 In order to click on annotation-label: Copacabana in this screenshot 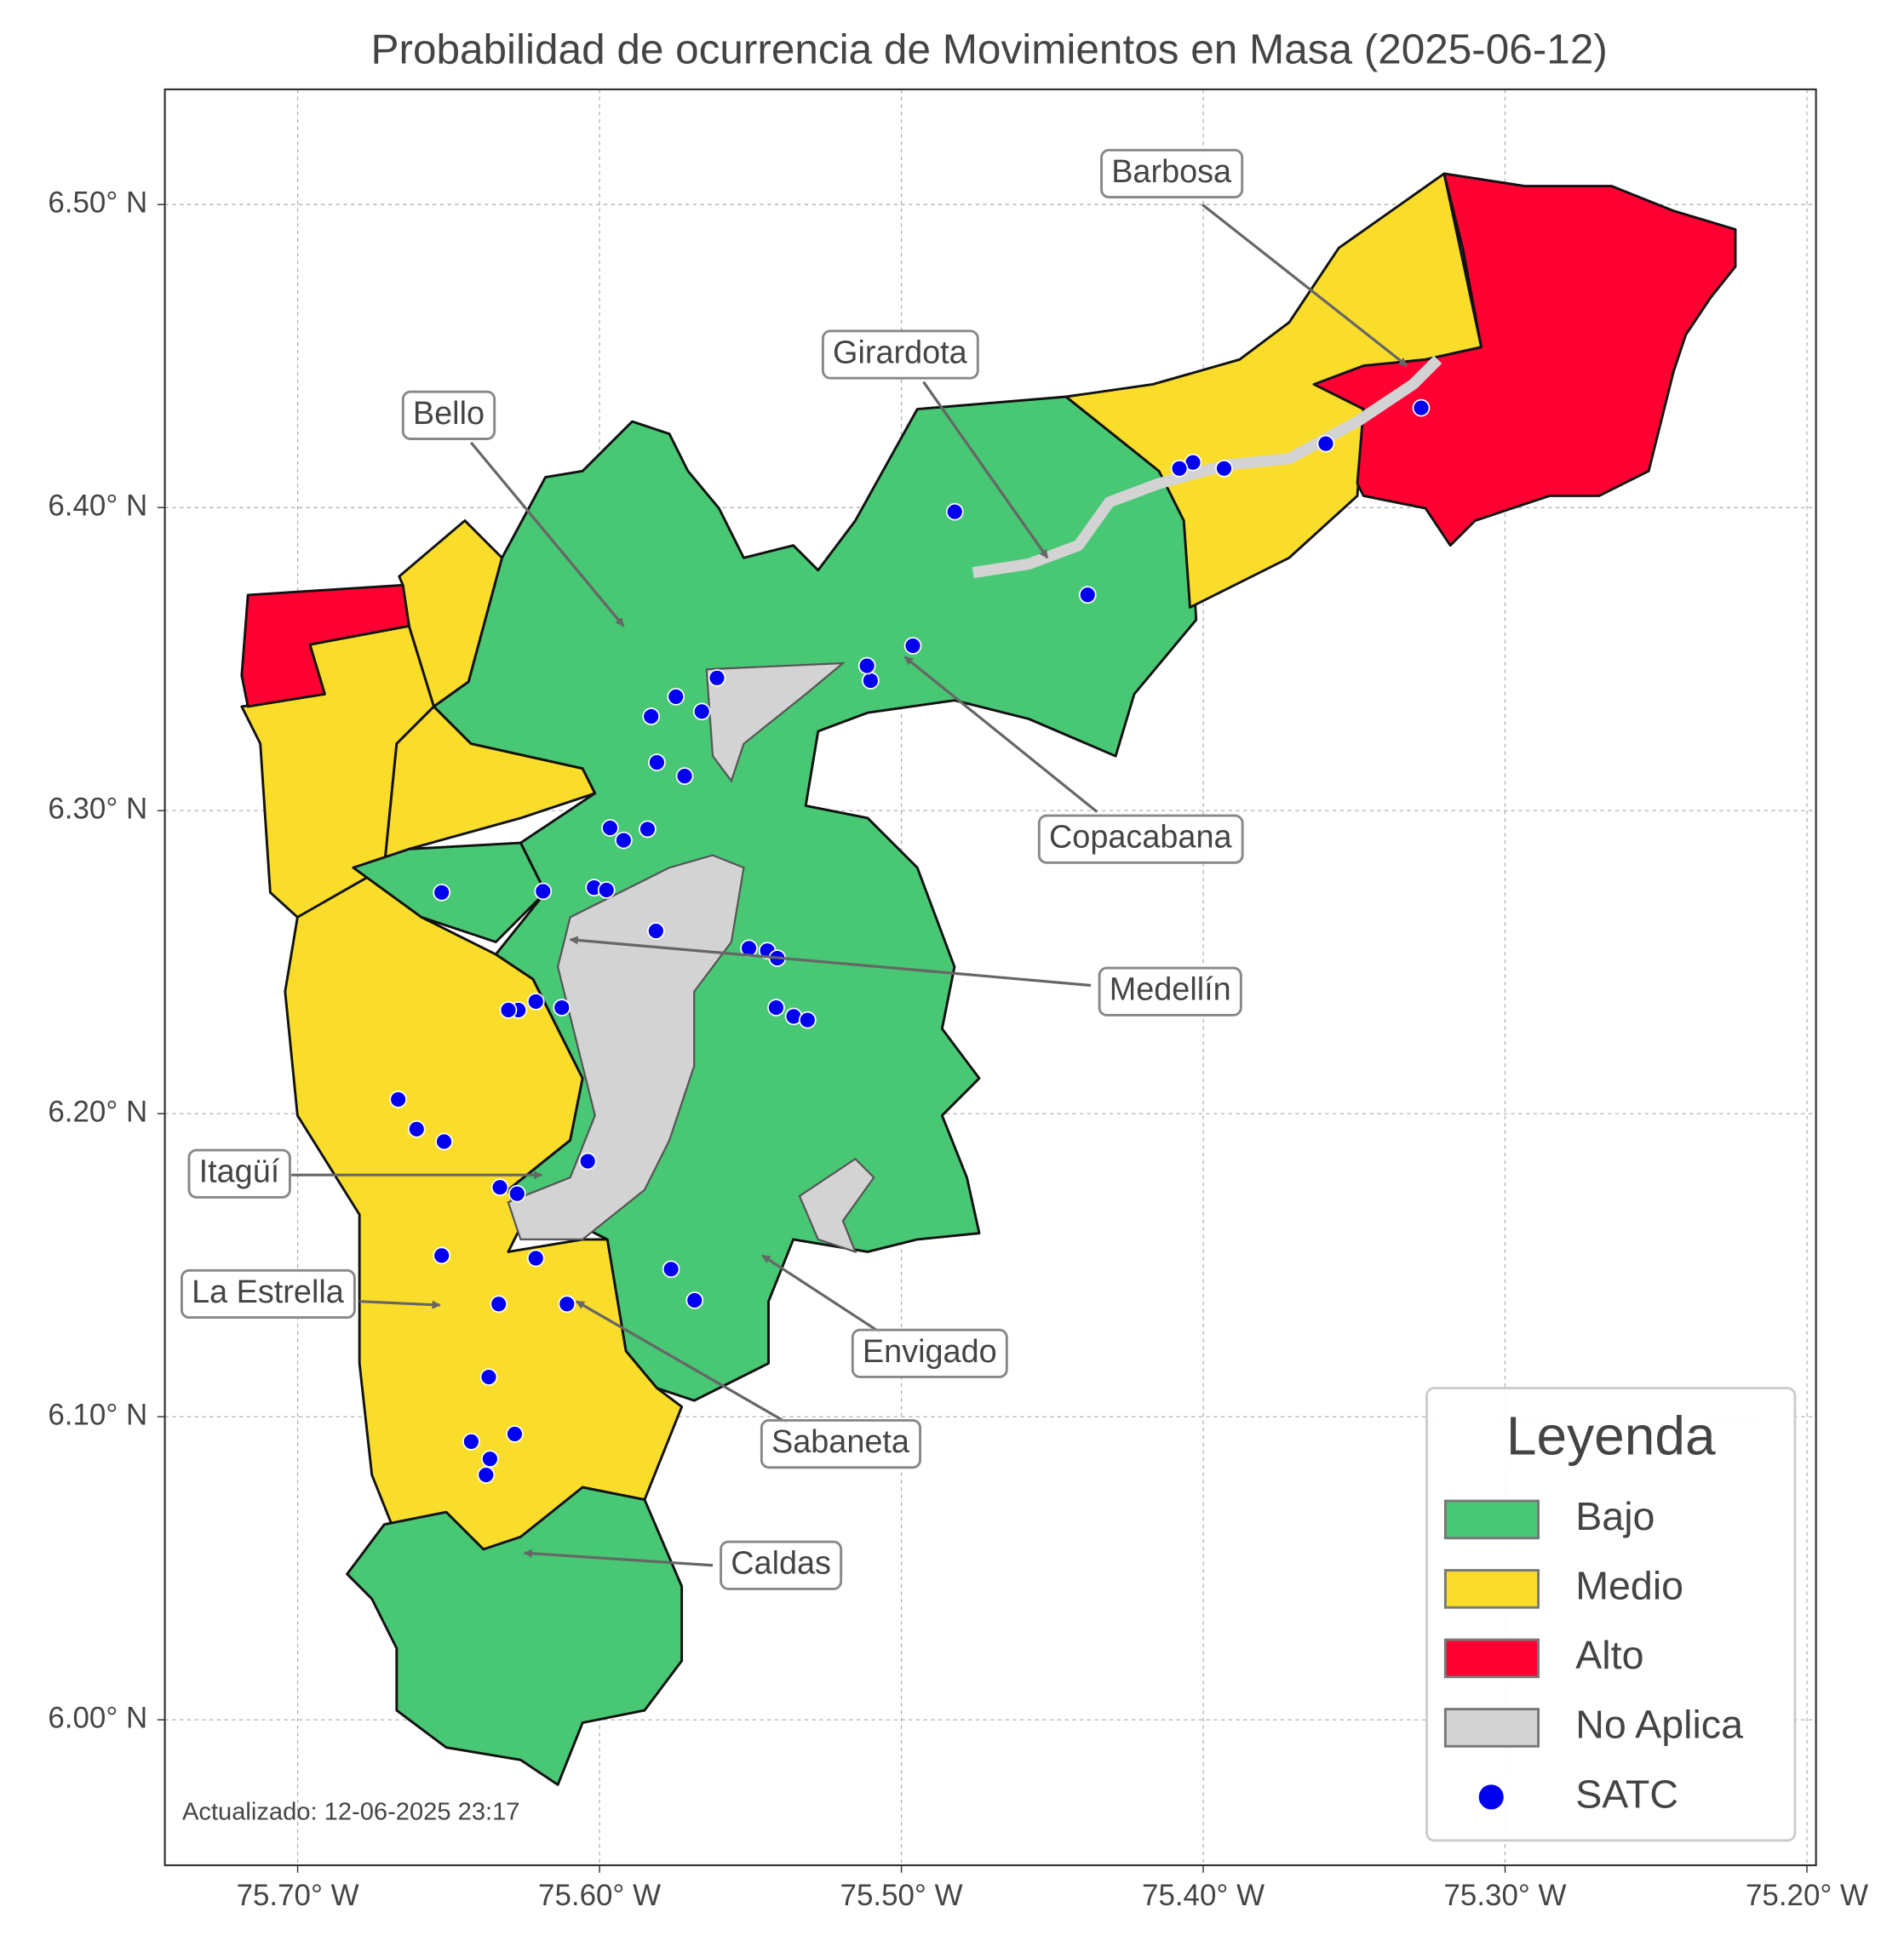, I will do `click(1140, 838)`.